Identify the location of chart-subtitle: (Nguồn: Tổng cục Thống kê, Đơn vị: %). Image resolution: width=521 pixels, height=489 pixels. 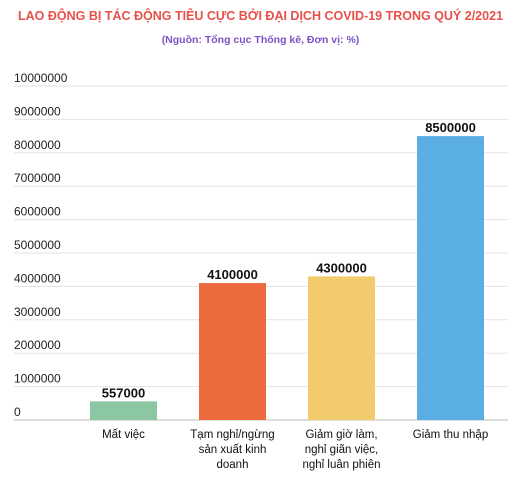
(260, 40).